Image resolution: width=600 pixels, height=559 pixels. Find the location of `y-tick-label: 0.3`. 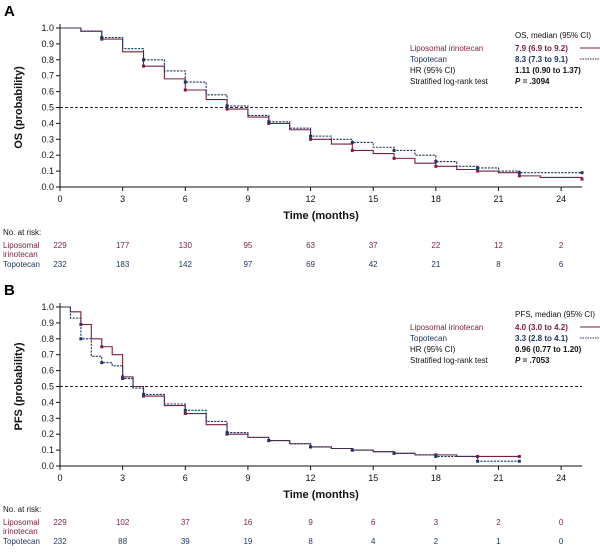

y-tick-label: 0.3 is located at coordinates (47, 139).